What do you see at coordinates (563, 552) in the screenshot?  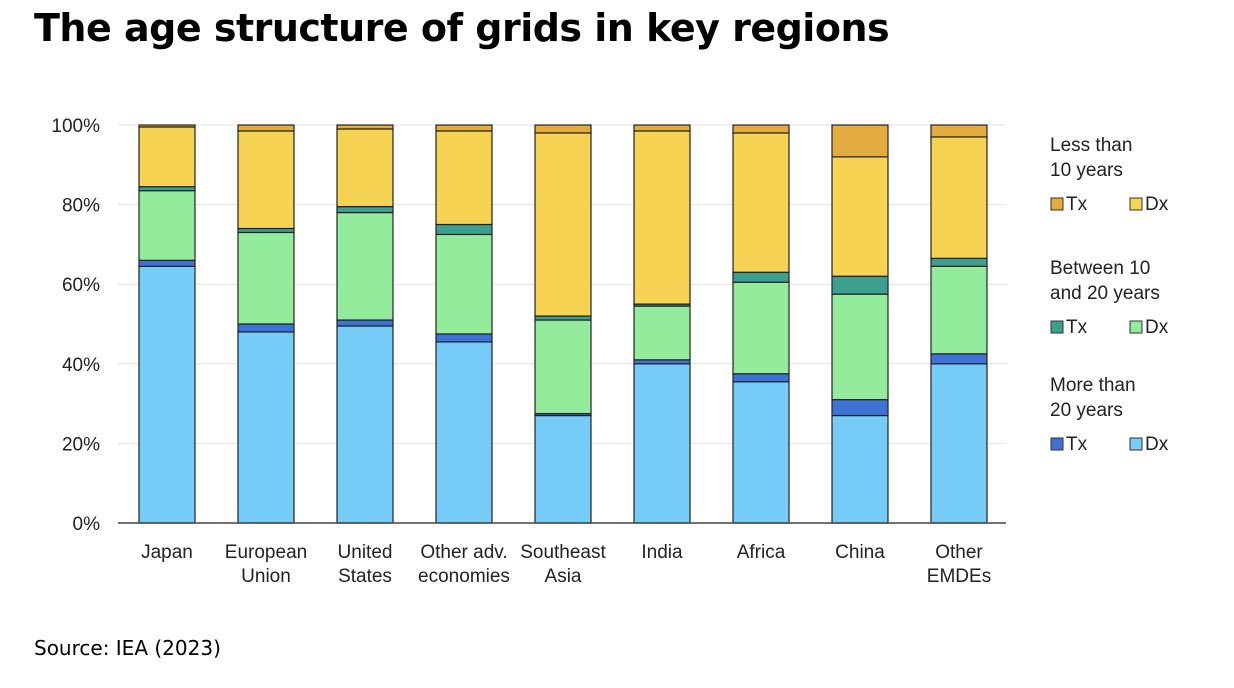 I see `x-category-label: Southeast` at bounding box center [563, 552].